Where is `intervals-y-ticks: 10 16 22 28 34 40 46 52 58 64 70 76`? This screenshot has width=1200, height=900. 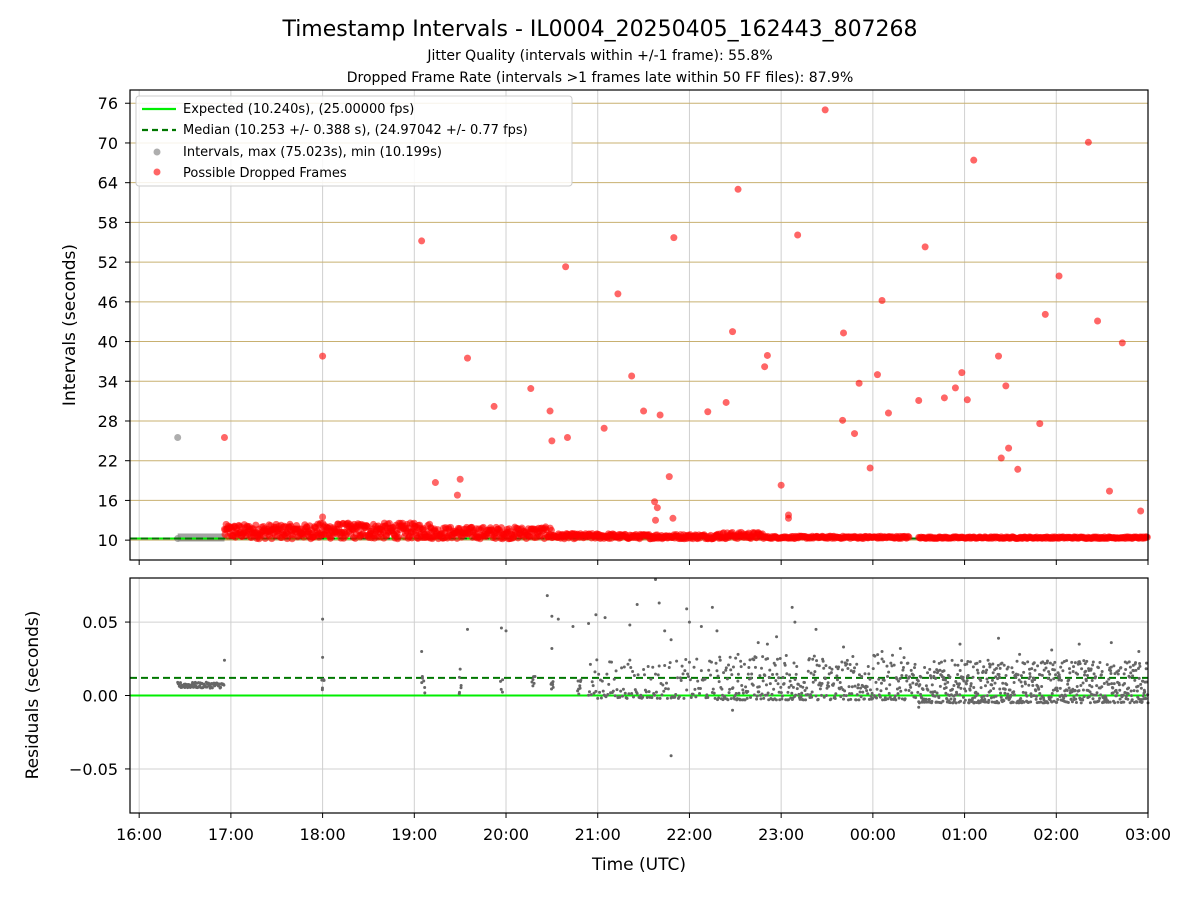 intervals-y-ticks: 10 16 22 28 34 40 46 52 58 64 70 76 is located at coordinates (114, 322).